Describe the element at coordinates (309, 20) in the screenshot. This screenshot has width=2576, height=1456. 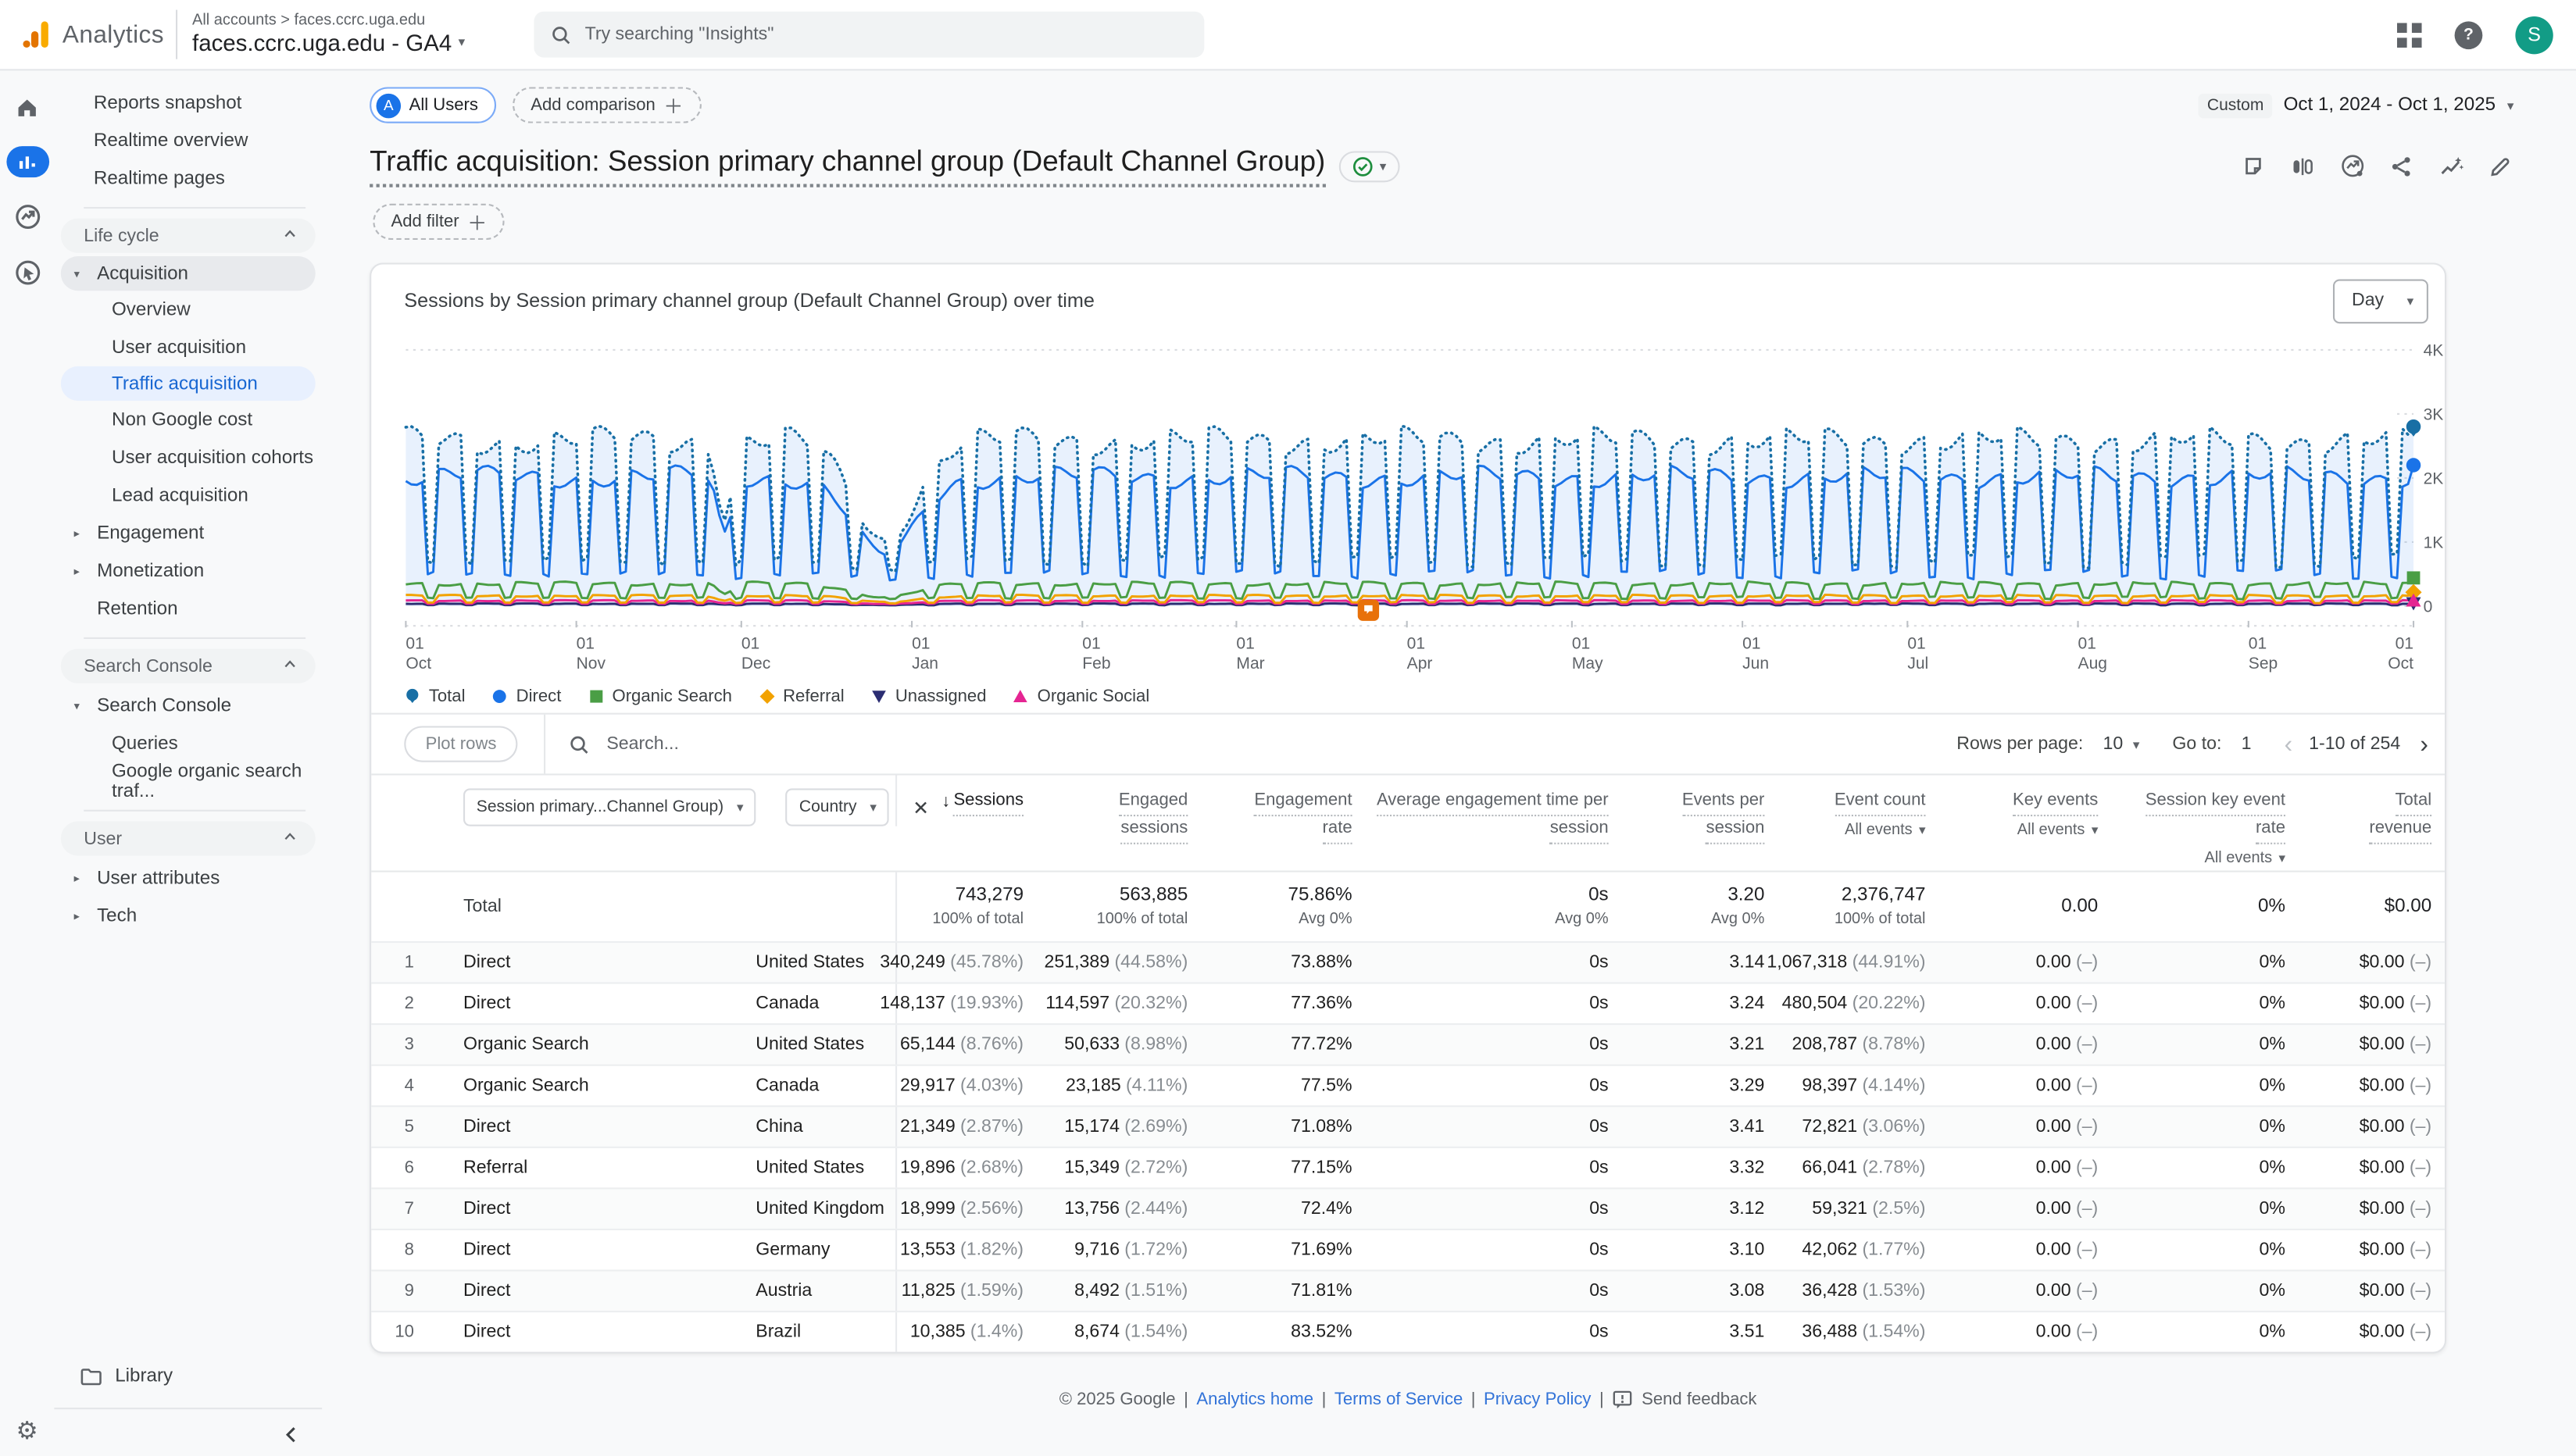
I see `breadcrumb: All accounts > faces.ccrc.uga.edu` at that location.